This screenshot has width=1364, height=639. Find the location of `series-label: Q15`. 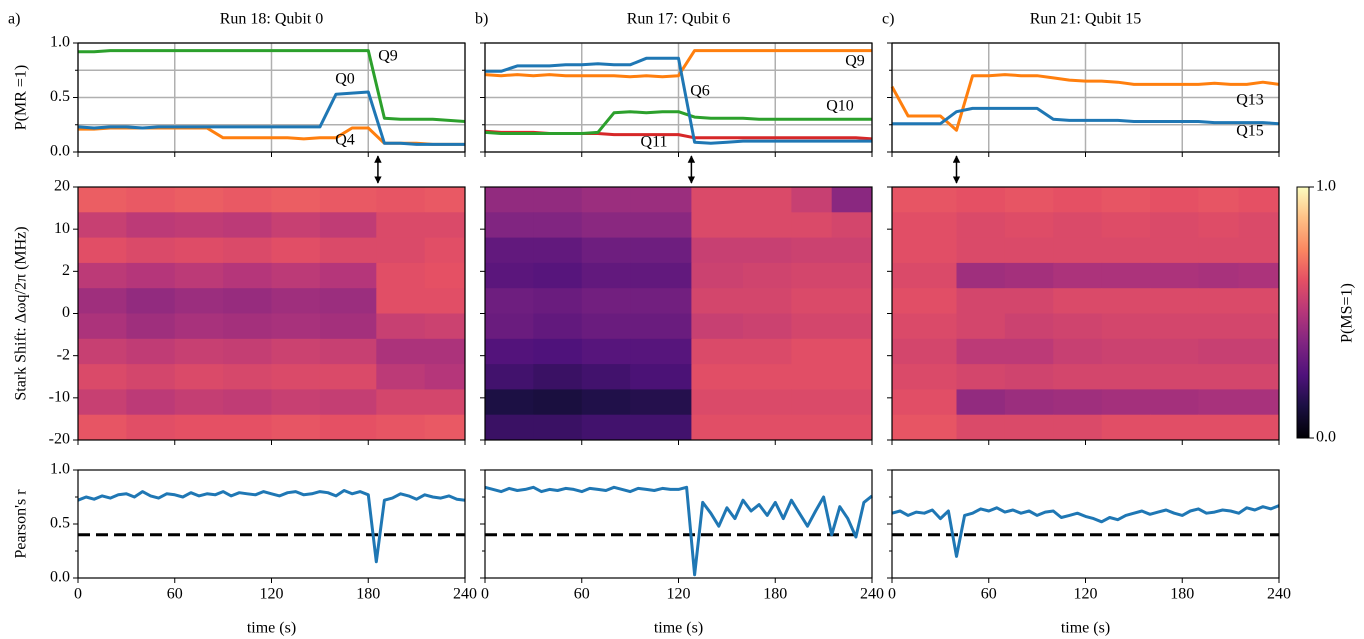

series-label: Q15 is located at coordinates (1250, 131).